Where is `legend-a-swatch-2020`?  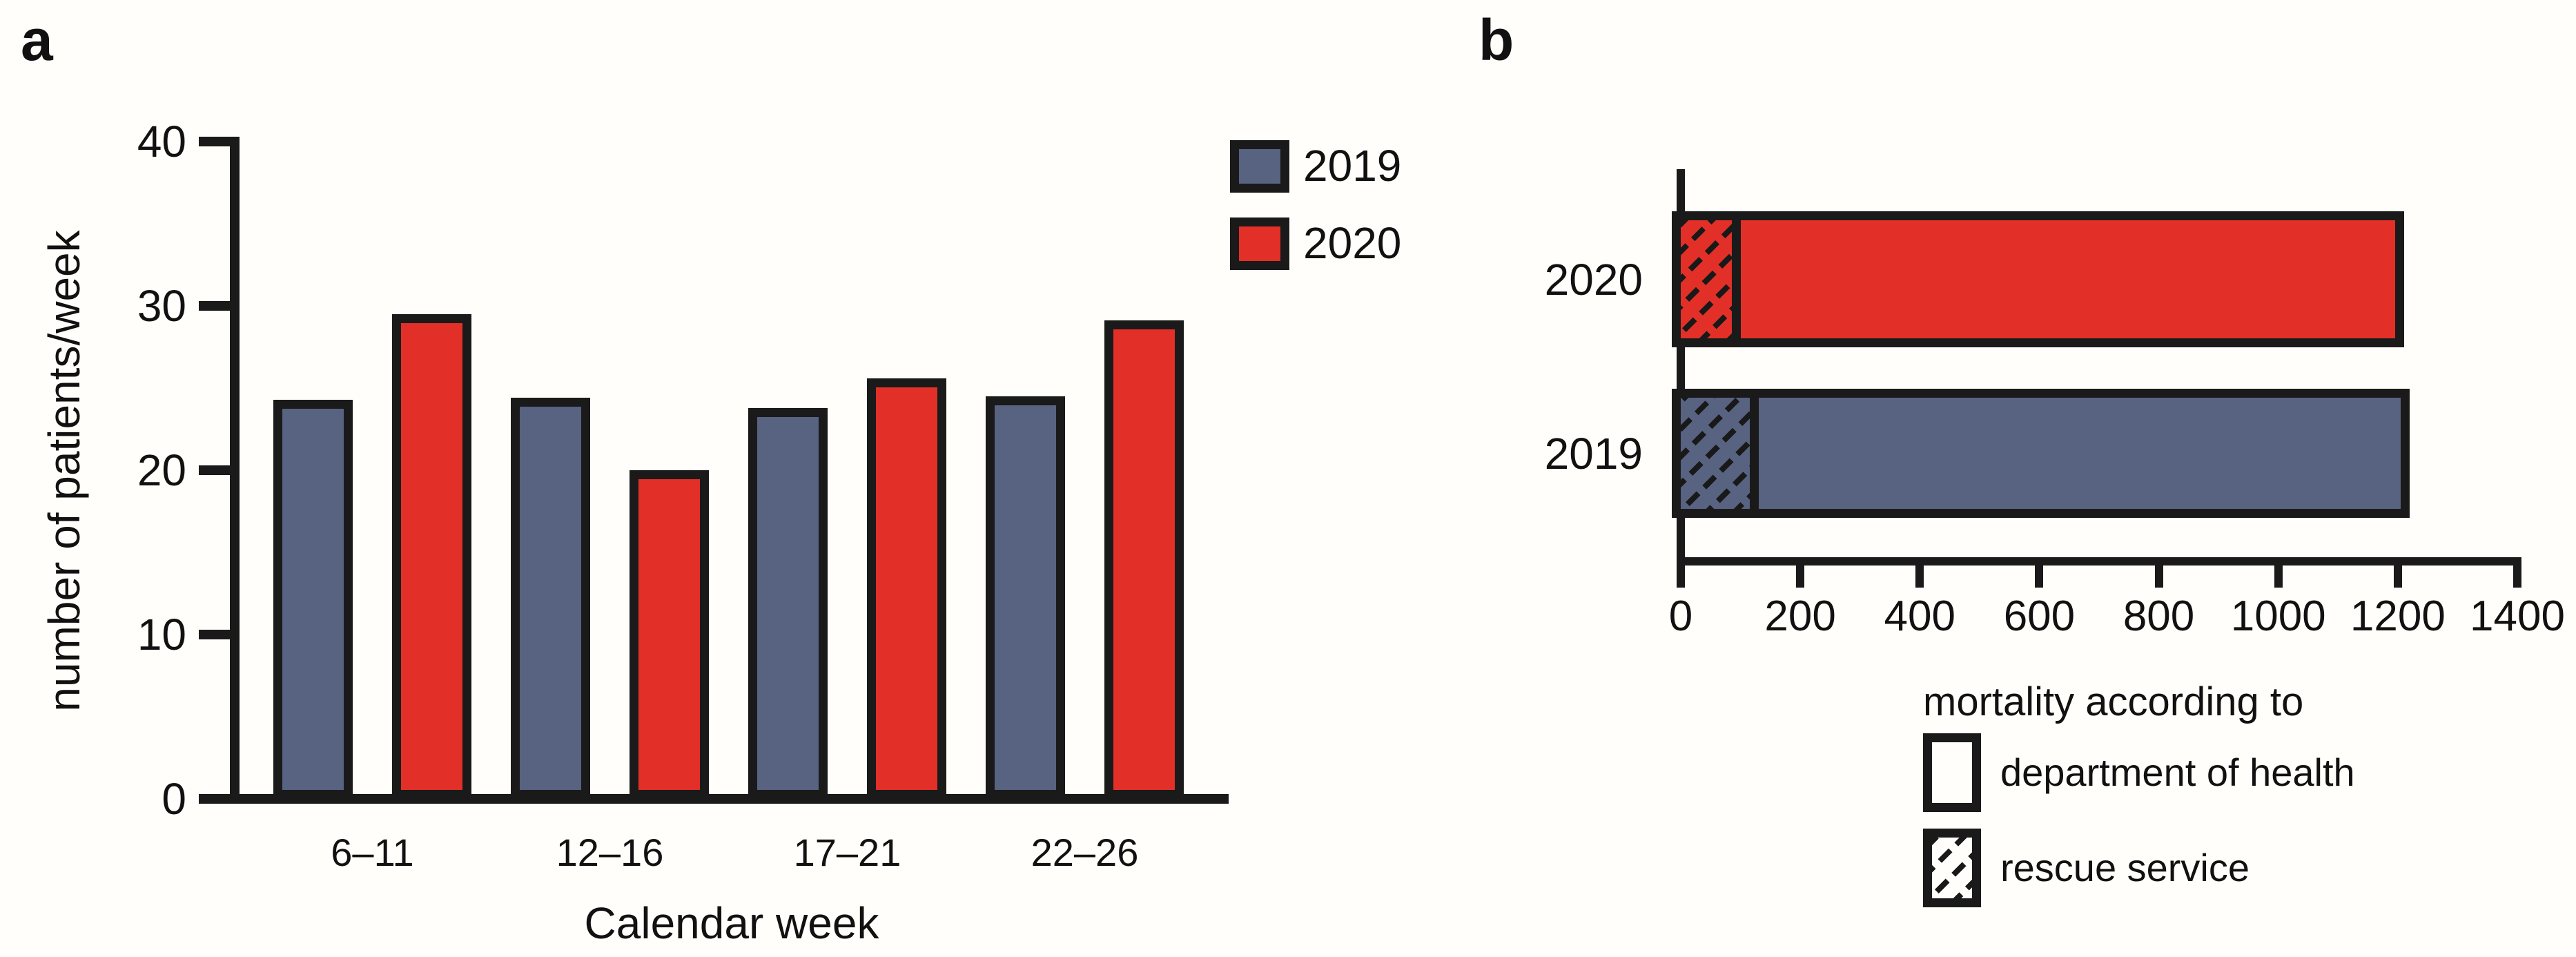
legend-a-swatch-2020 is located at coordinates (1259, 244).